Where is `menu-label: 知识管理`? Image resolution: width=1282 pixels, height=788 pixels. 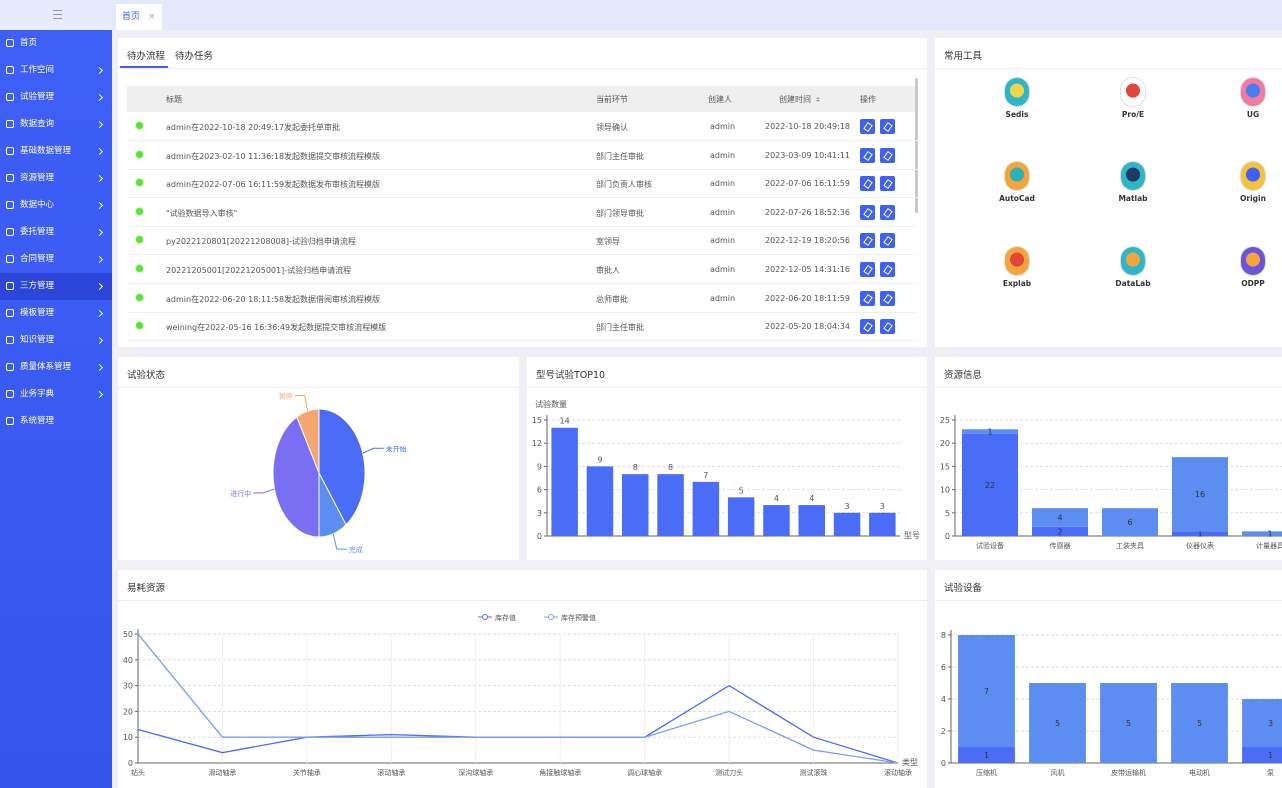
menu-label: 知识管理 is located at coordinates (37, 340).